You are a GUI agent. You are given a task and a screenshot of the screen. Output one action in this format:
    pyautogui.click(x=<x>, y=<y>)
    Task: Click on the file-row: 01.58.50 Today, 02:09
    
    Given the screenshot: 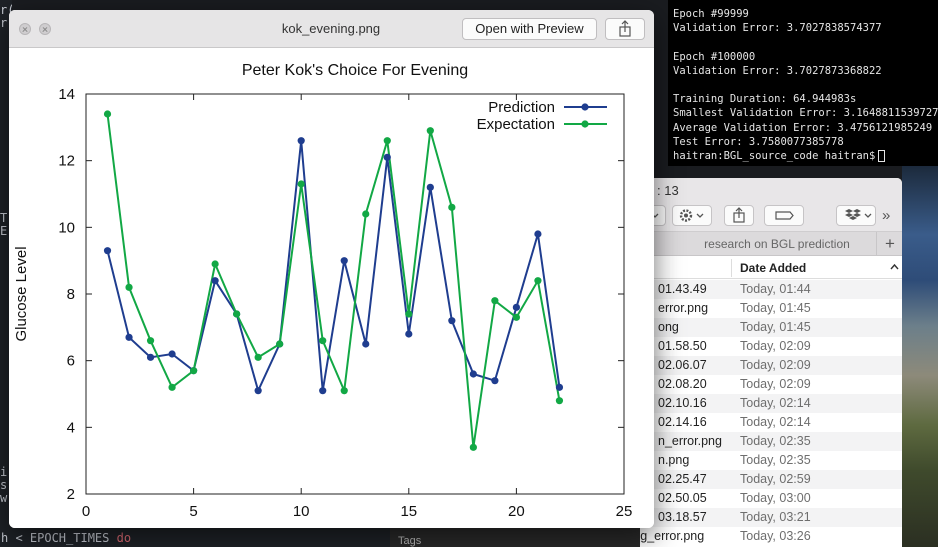 What is the action you would take?
    pyautogui.click(x=771, y=346)
    